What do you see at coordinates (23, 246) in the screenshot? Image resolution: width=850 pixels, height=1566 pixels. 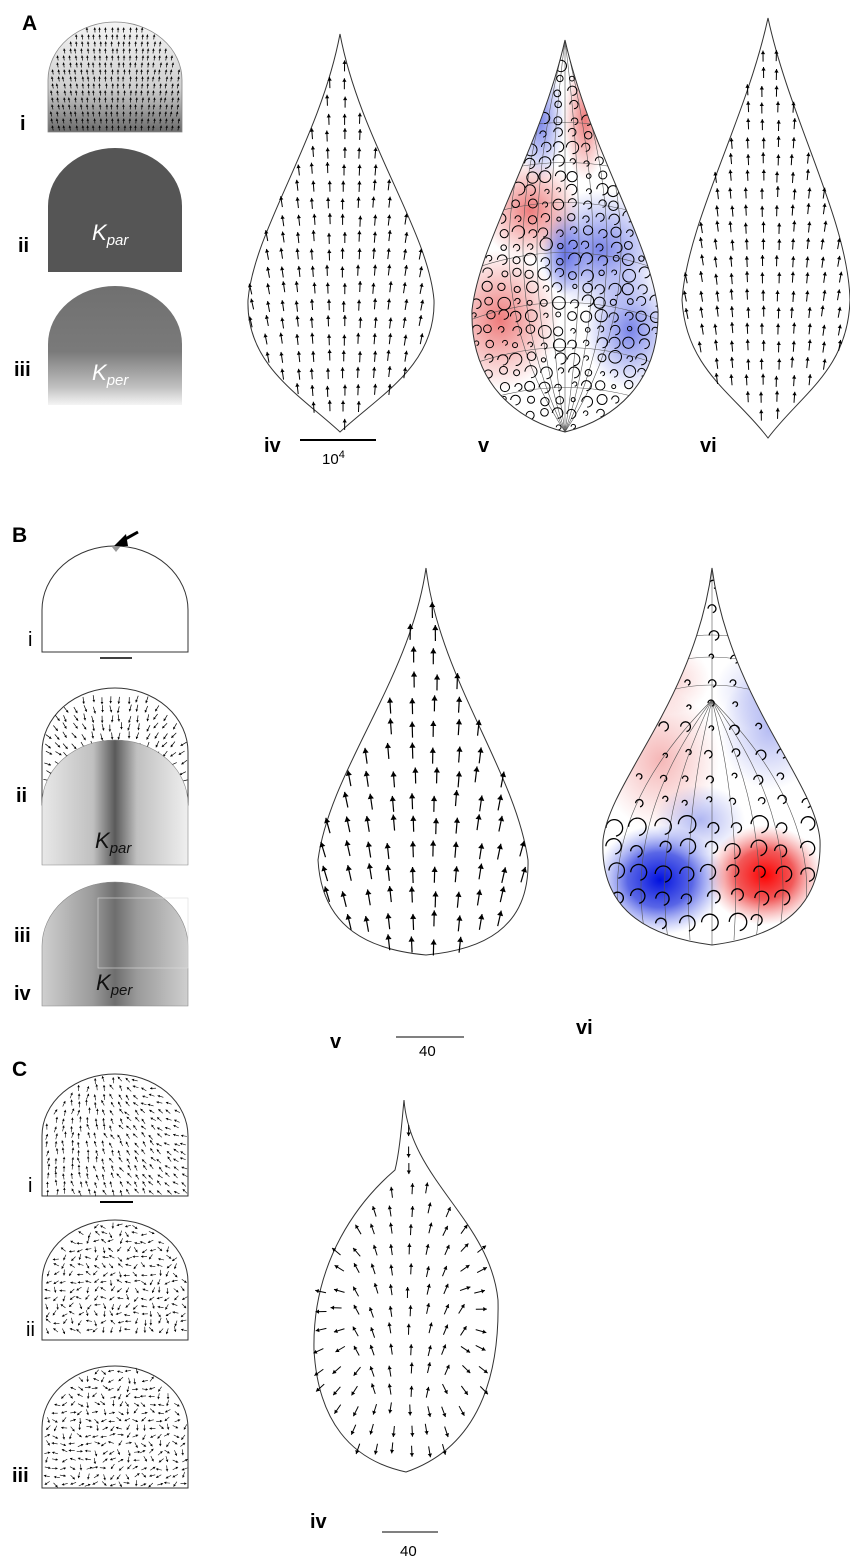 I see `panel-A-sub-ii: ii` at bounding box center [23, 246].